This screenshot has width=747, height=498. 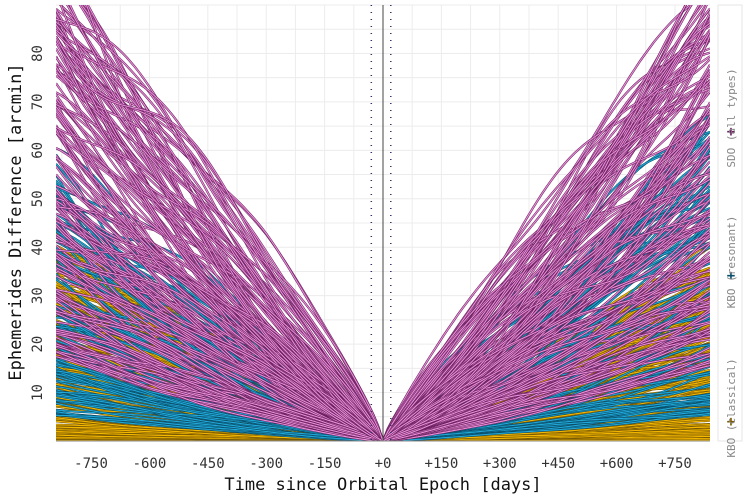 What do you see at coordinates (500, 464) in the screenshot?
I see `x-tick-label: +300` at bounding box center [500, 464].